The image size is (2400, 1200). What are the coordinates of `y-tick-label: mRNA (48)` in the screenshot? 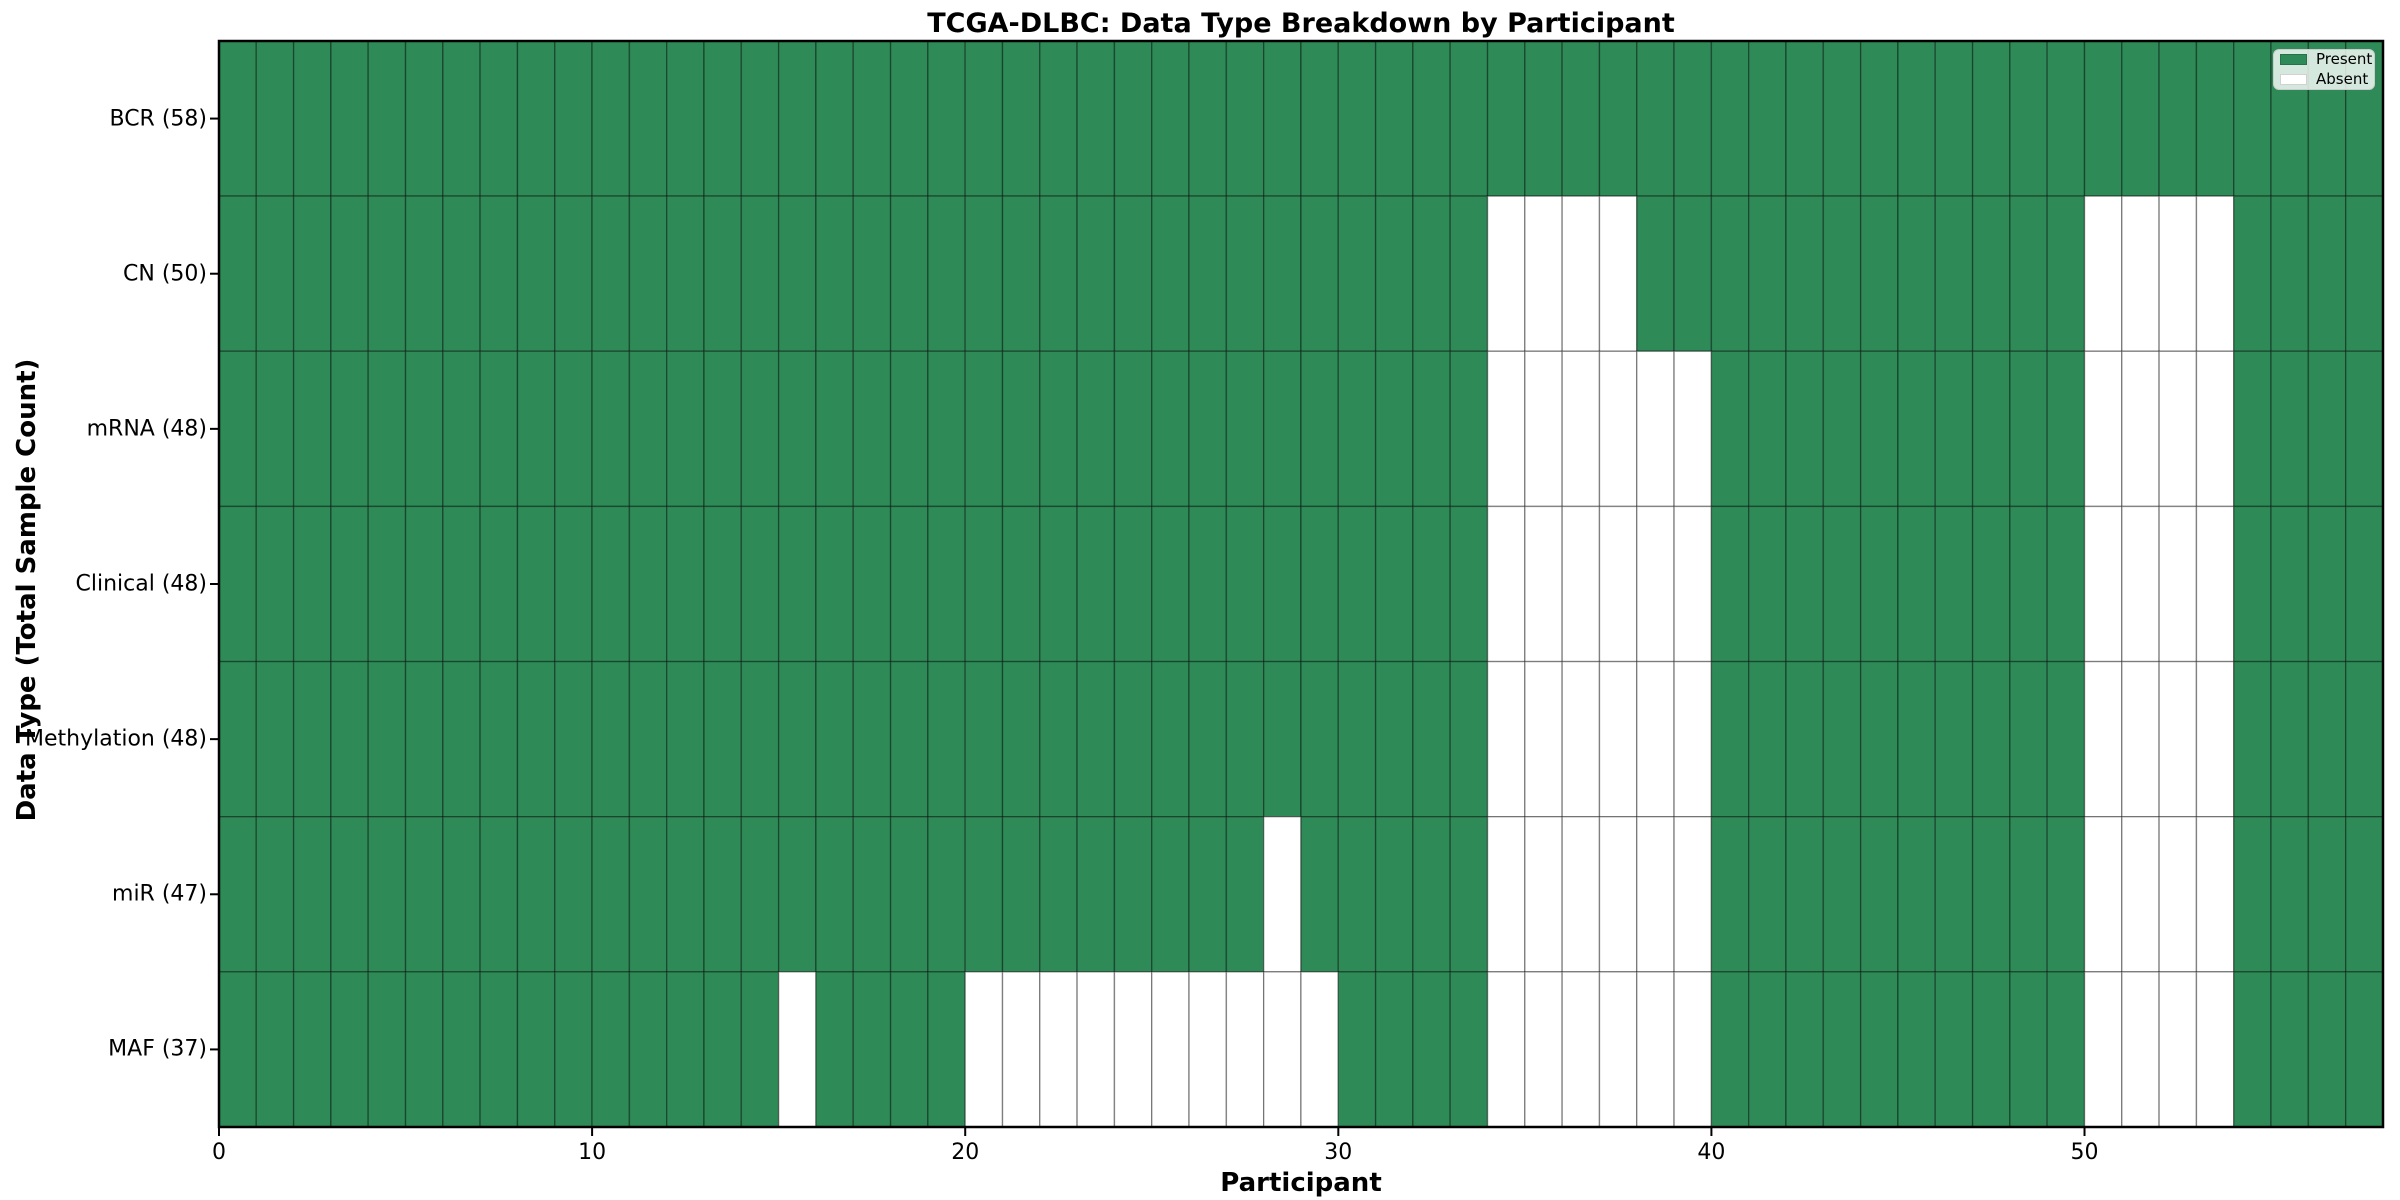 It's located at (146, 429).